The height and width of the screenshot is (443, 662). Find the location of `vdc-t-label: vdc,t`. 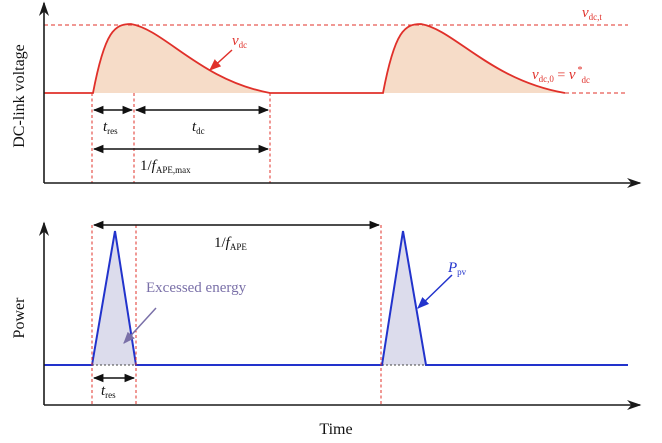

vdc-t-label: vdc,t is located at coordinates (592, 13).